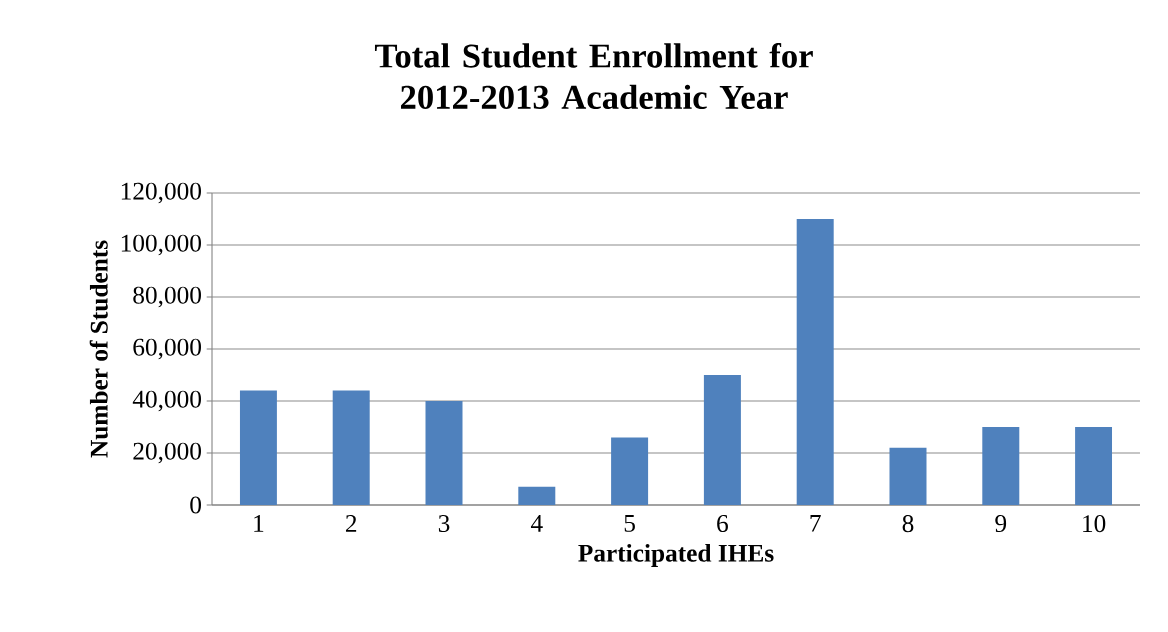 This screenshot has height=632, width=1168. I want to click on x-tick-label: 6, so click(722, 524).